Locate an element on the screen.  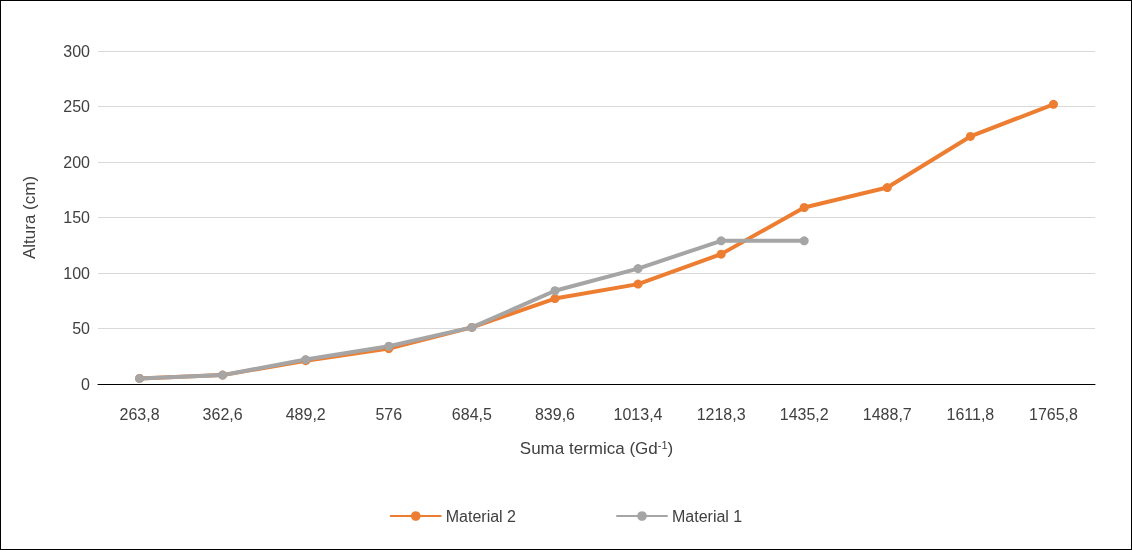
x-tick-label: 684,5 is located at coordinates (471, 414).